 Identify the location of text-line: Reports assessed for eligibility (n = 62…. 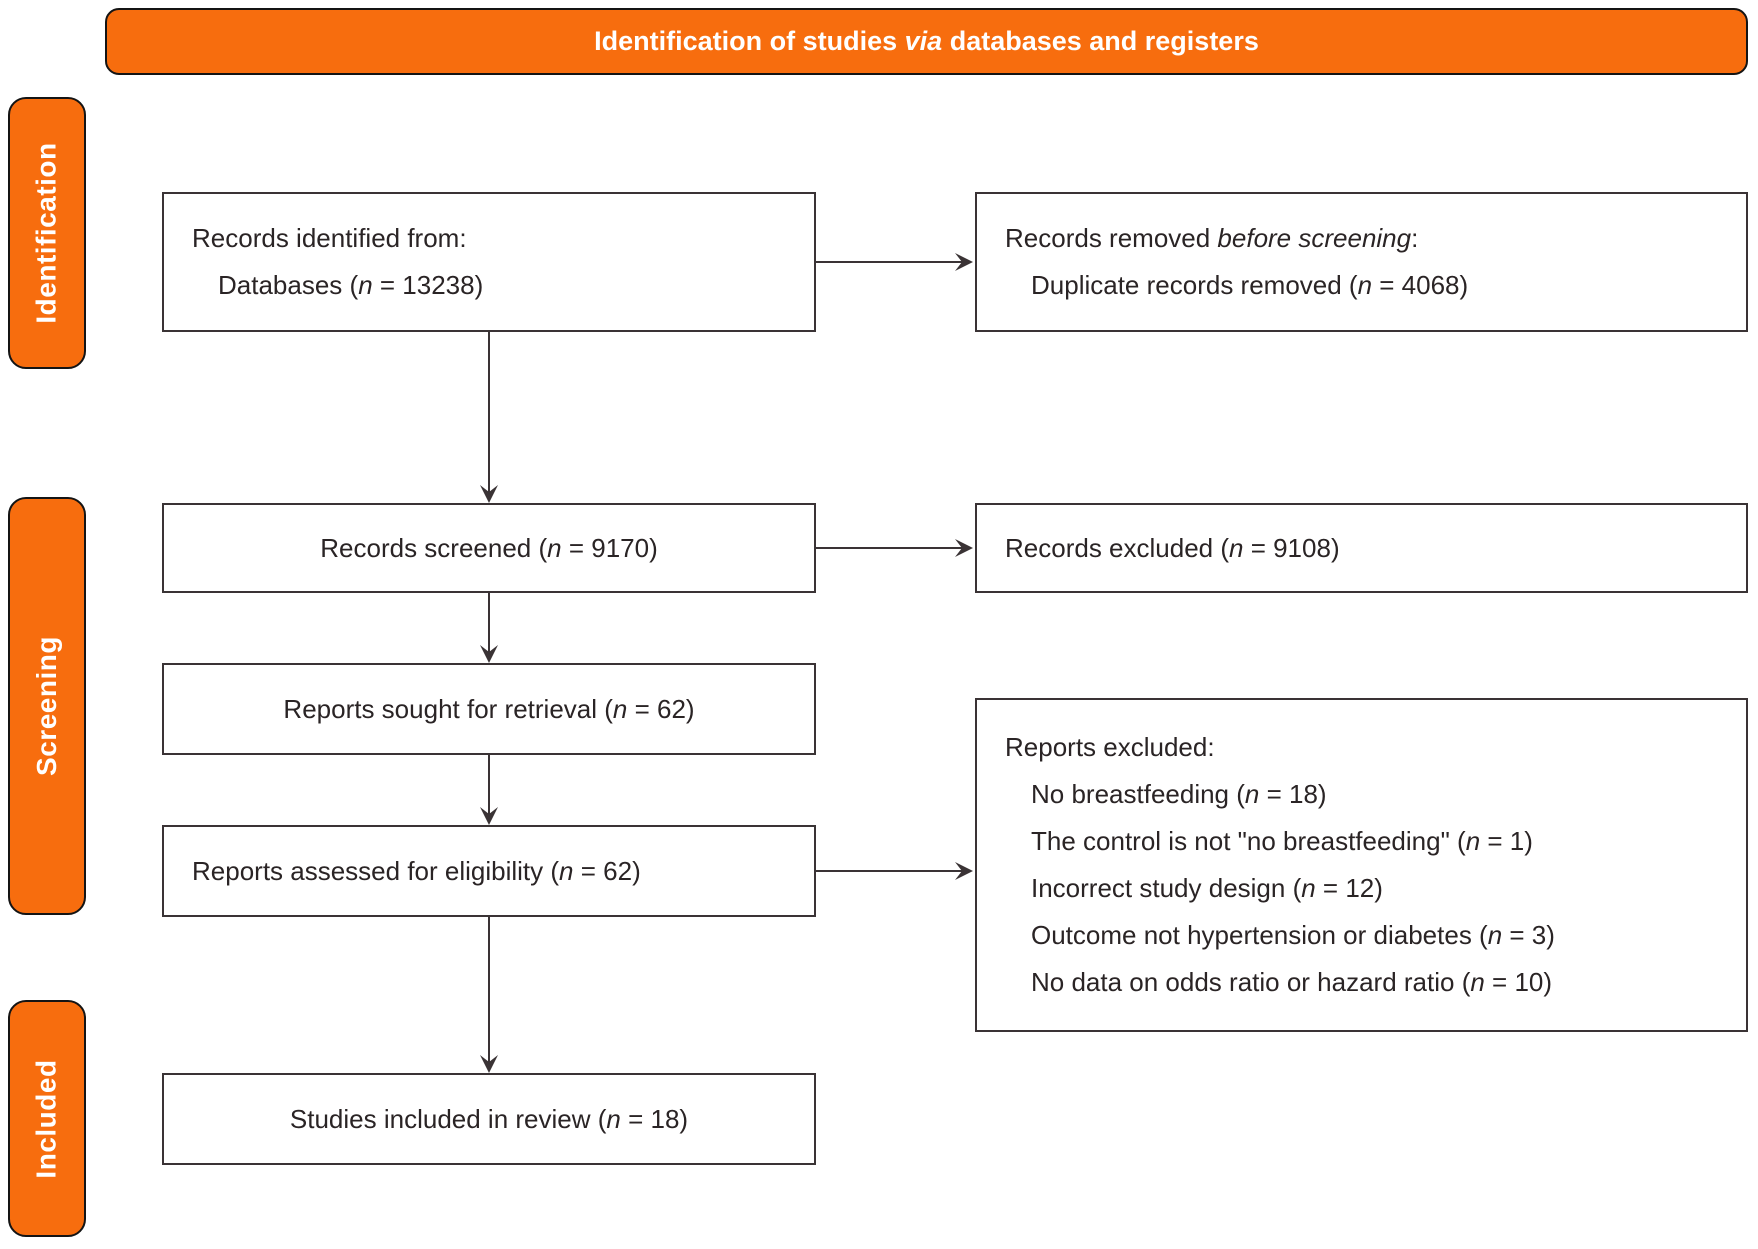
(416, 870).